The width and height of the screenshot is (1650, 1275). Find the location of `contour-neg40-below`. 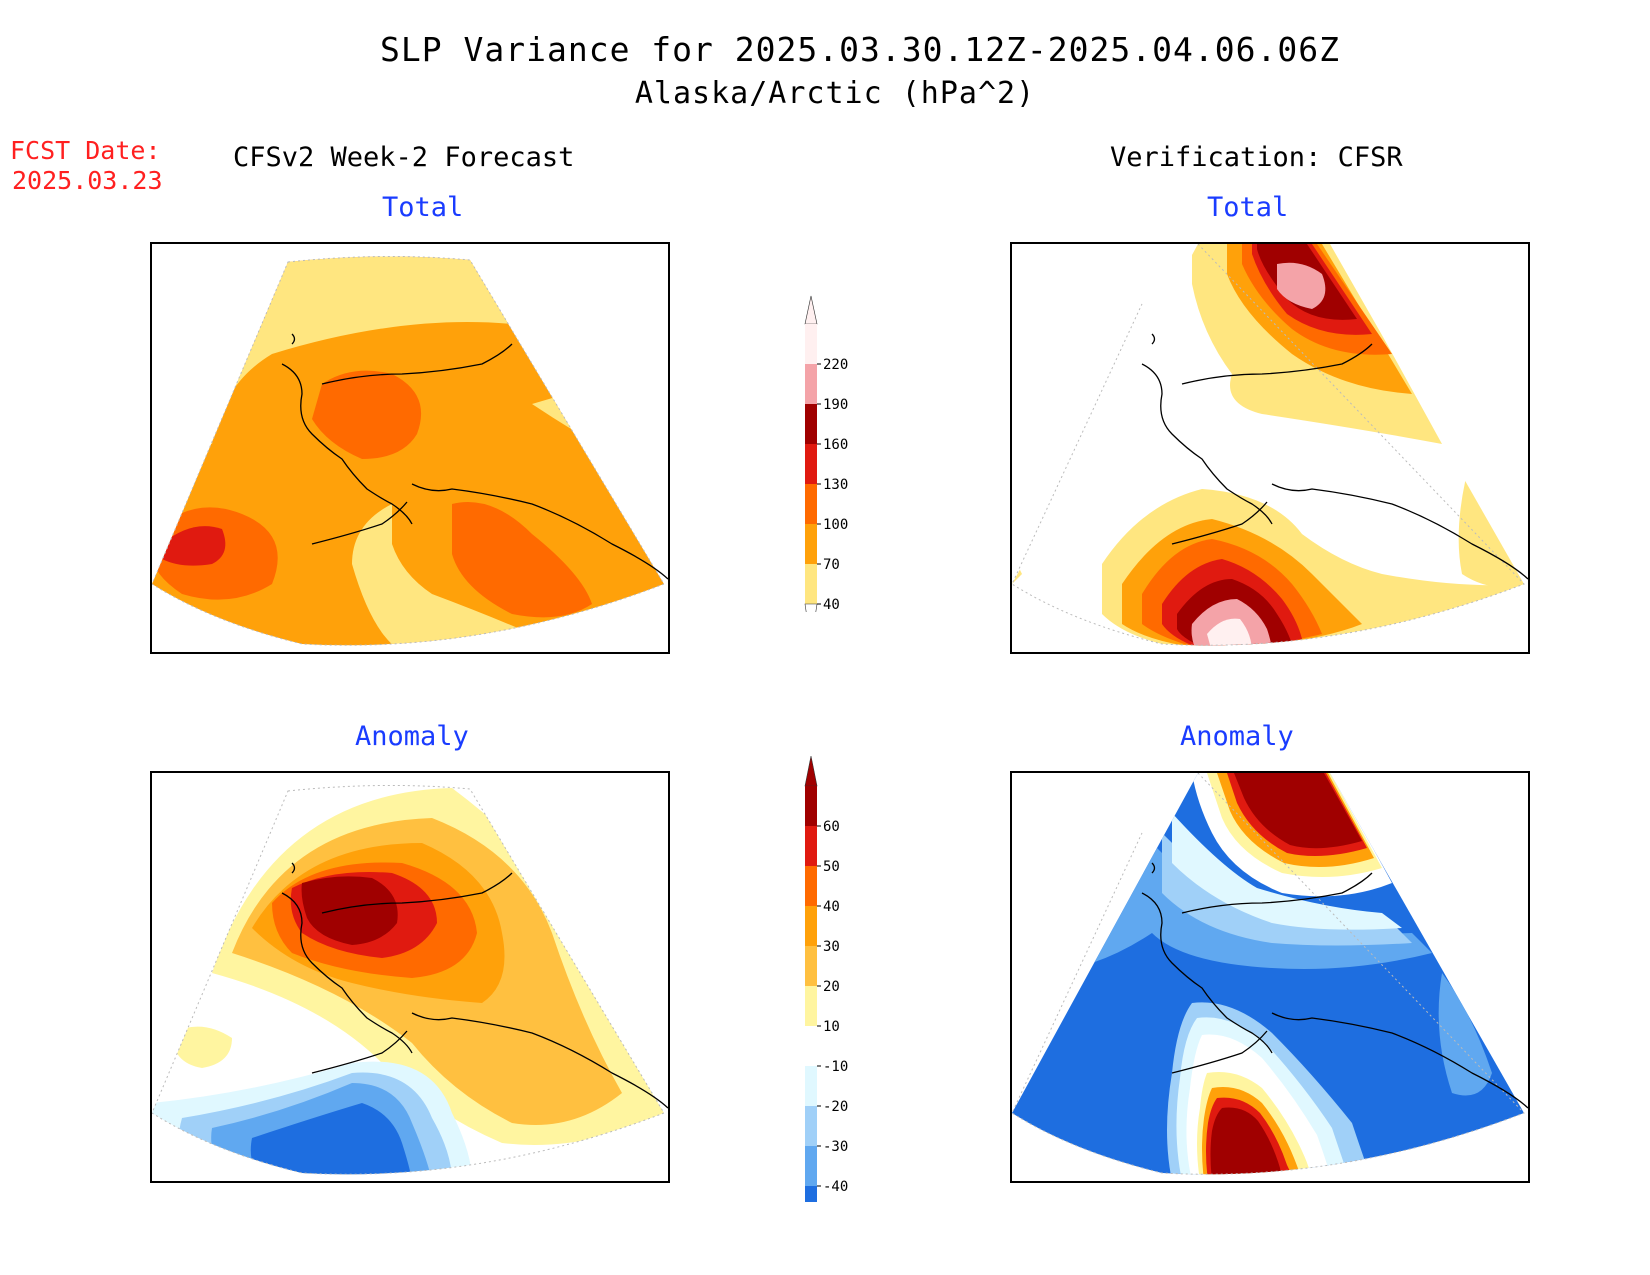

contour-neg40-below is located at coordinates (331, 1139).